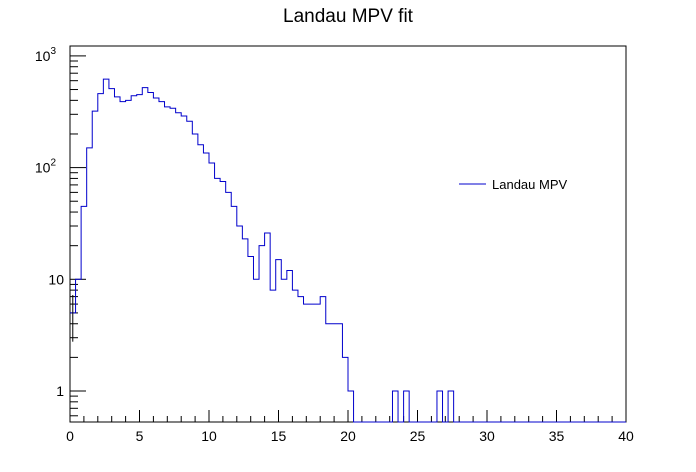  What do you see at coordinates (279, 436) in the screenshot?
I see `x-tick-label: 15` at bounding box center [279, 436].